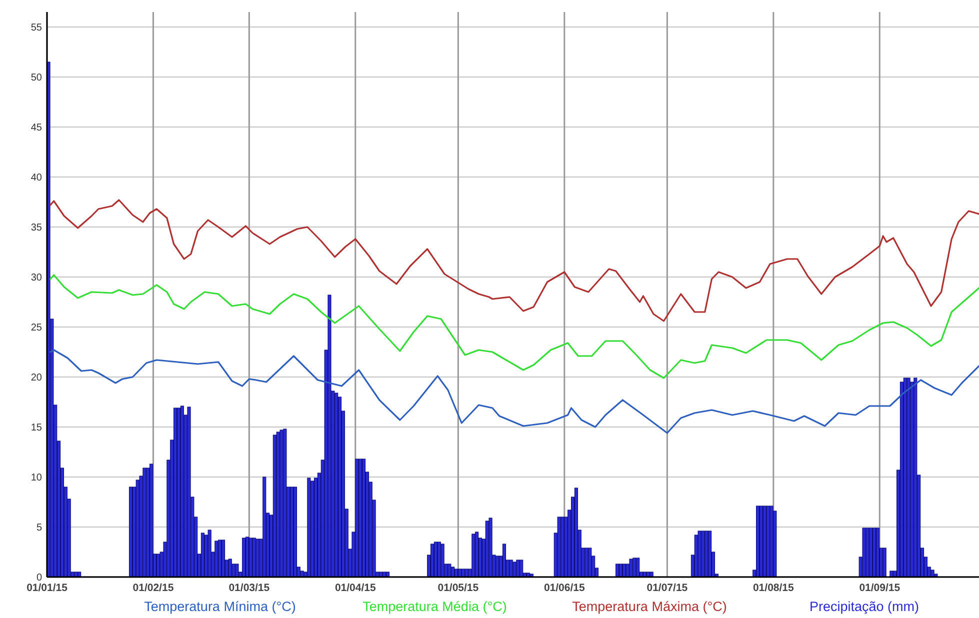 The image size is (979, 618). What do you see at coordinates (458, 588) in the screenshot?
I see `x-tick-label: 01/05/15` at bounding box center [458, 588].